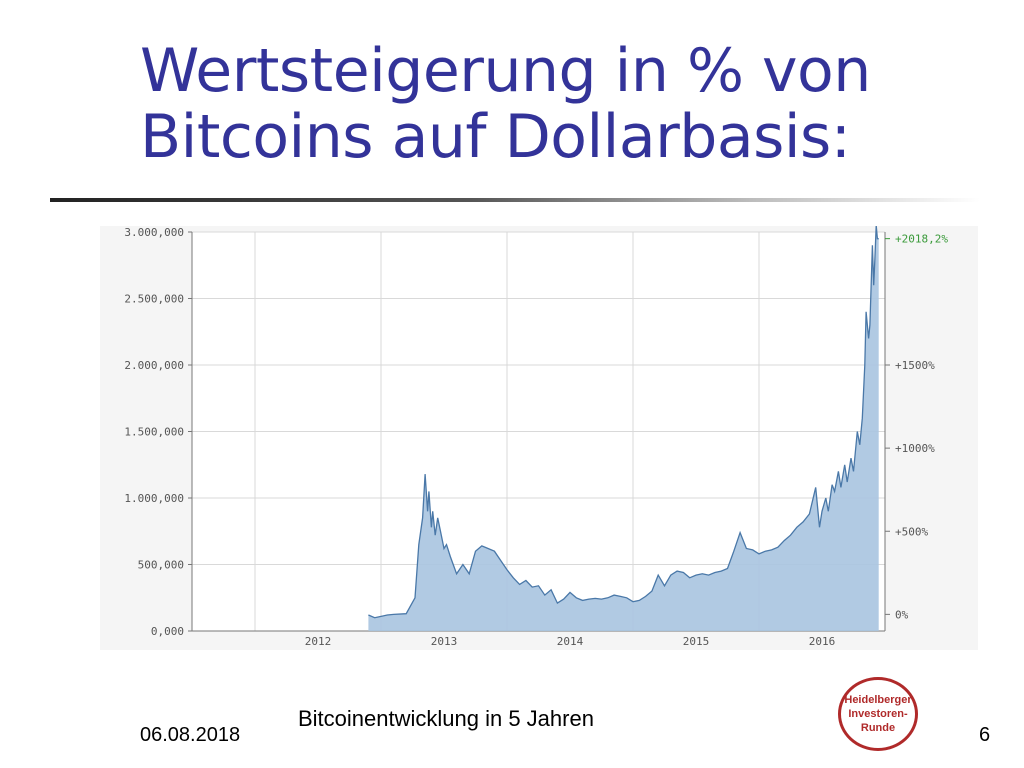 This screenshot has height=768, width=1024. Describe the element at coordinates (190, 735) in the screenshot. I see `slide-date: 06.08.2018` at that location.